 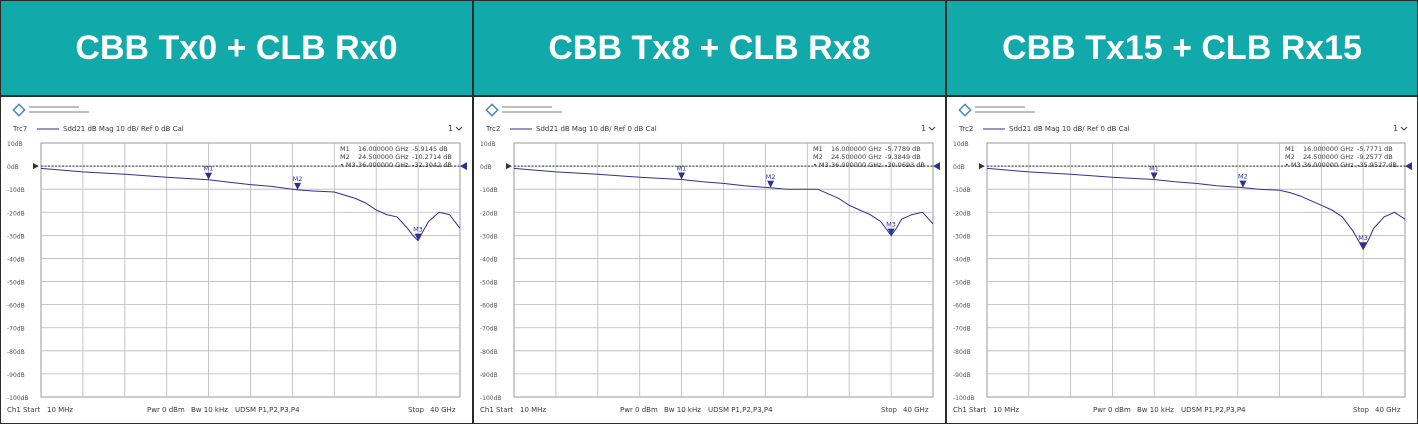 I want to click on marker-readout-value: -32.3042 dB, so click(x=432, y=165).